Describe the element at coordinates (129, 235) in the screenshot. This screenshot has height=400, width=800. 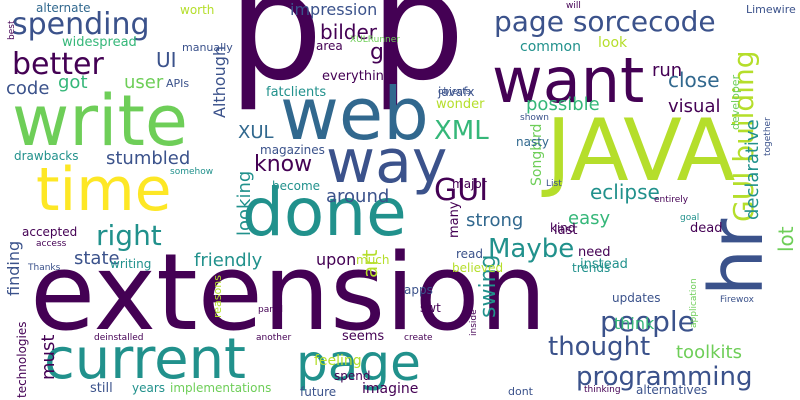
I see `word-right: right` at that location.